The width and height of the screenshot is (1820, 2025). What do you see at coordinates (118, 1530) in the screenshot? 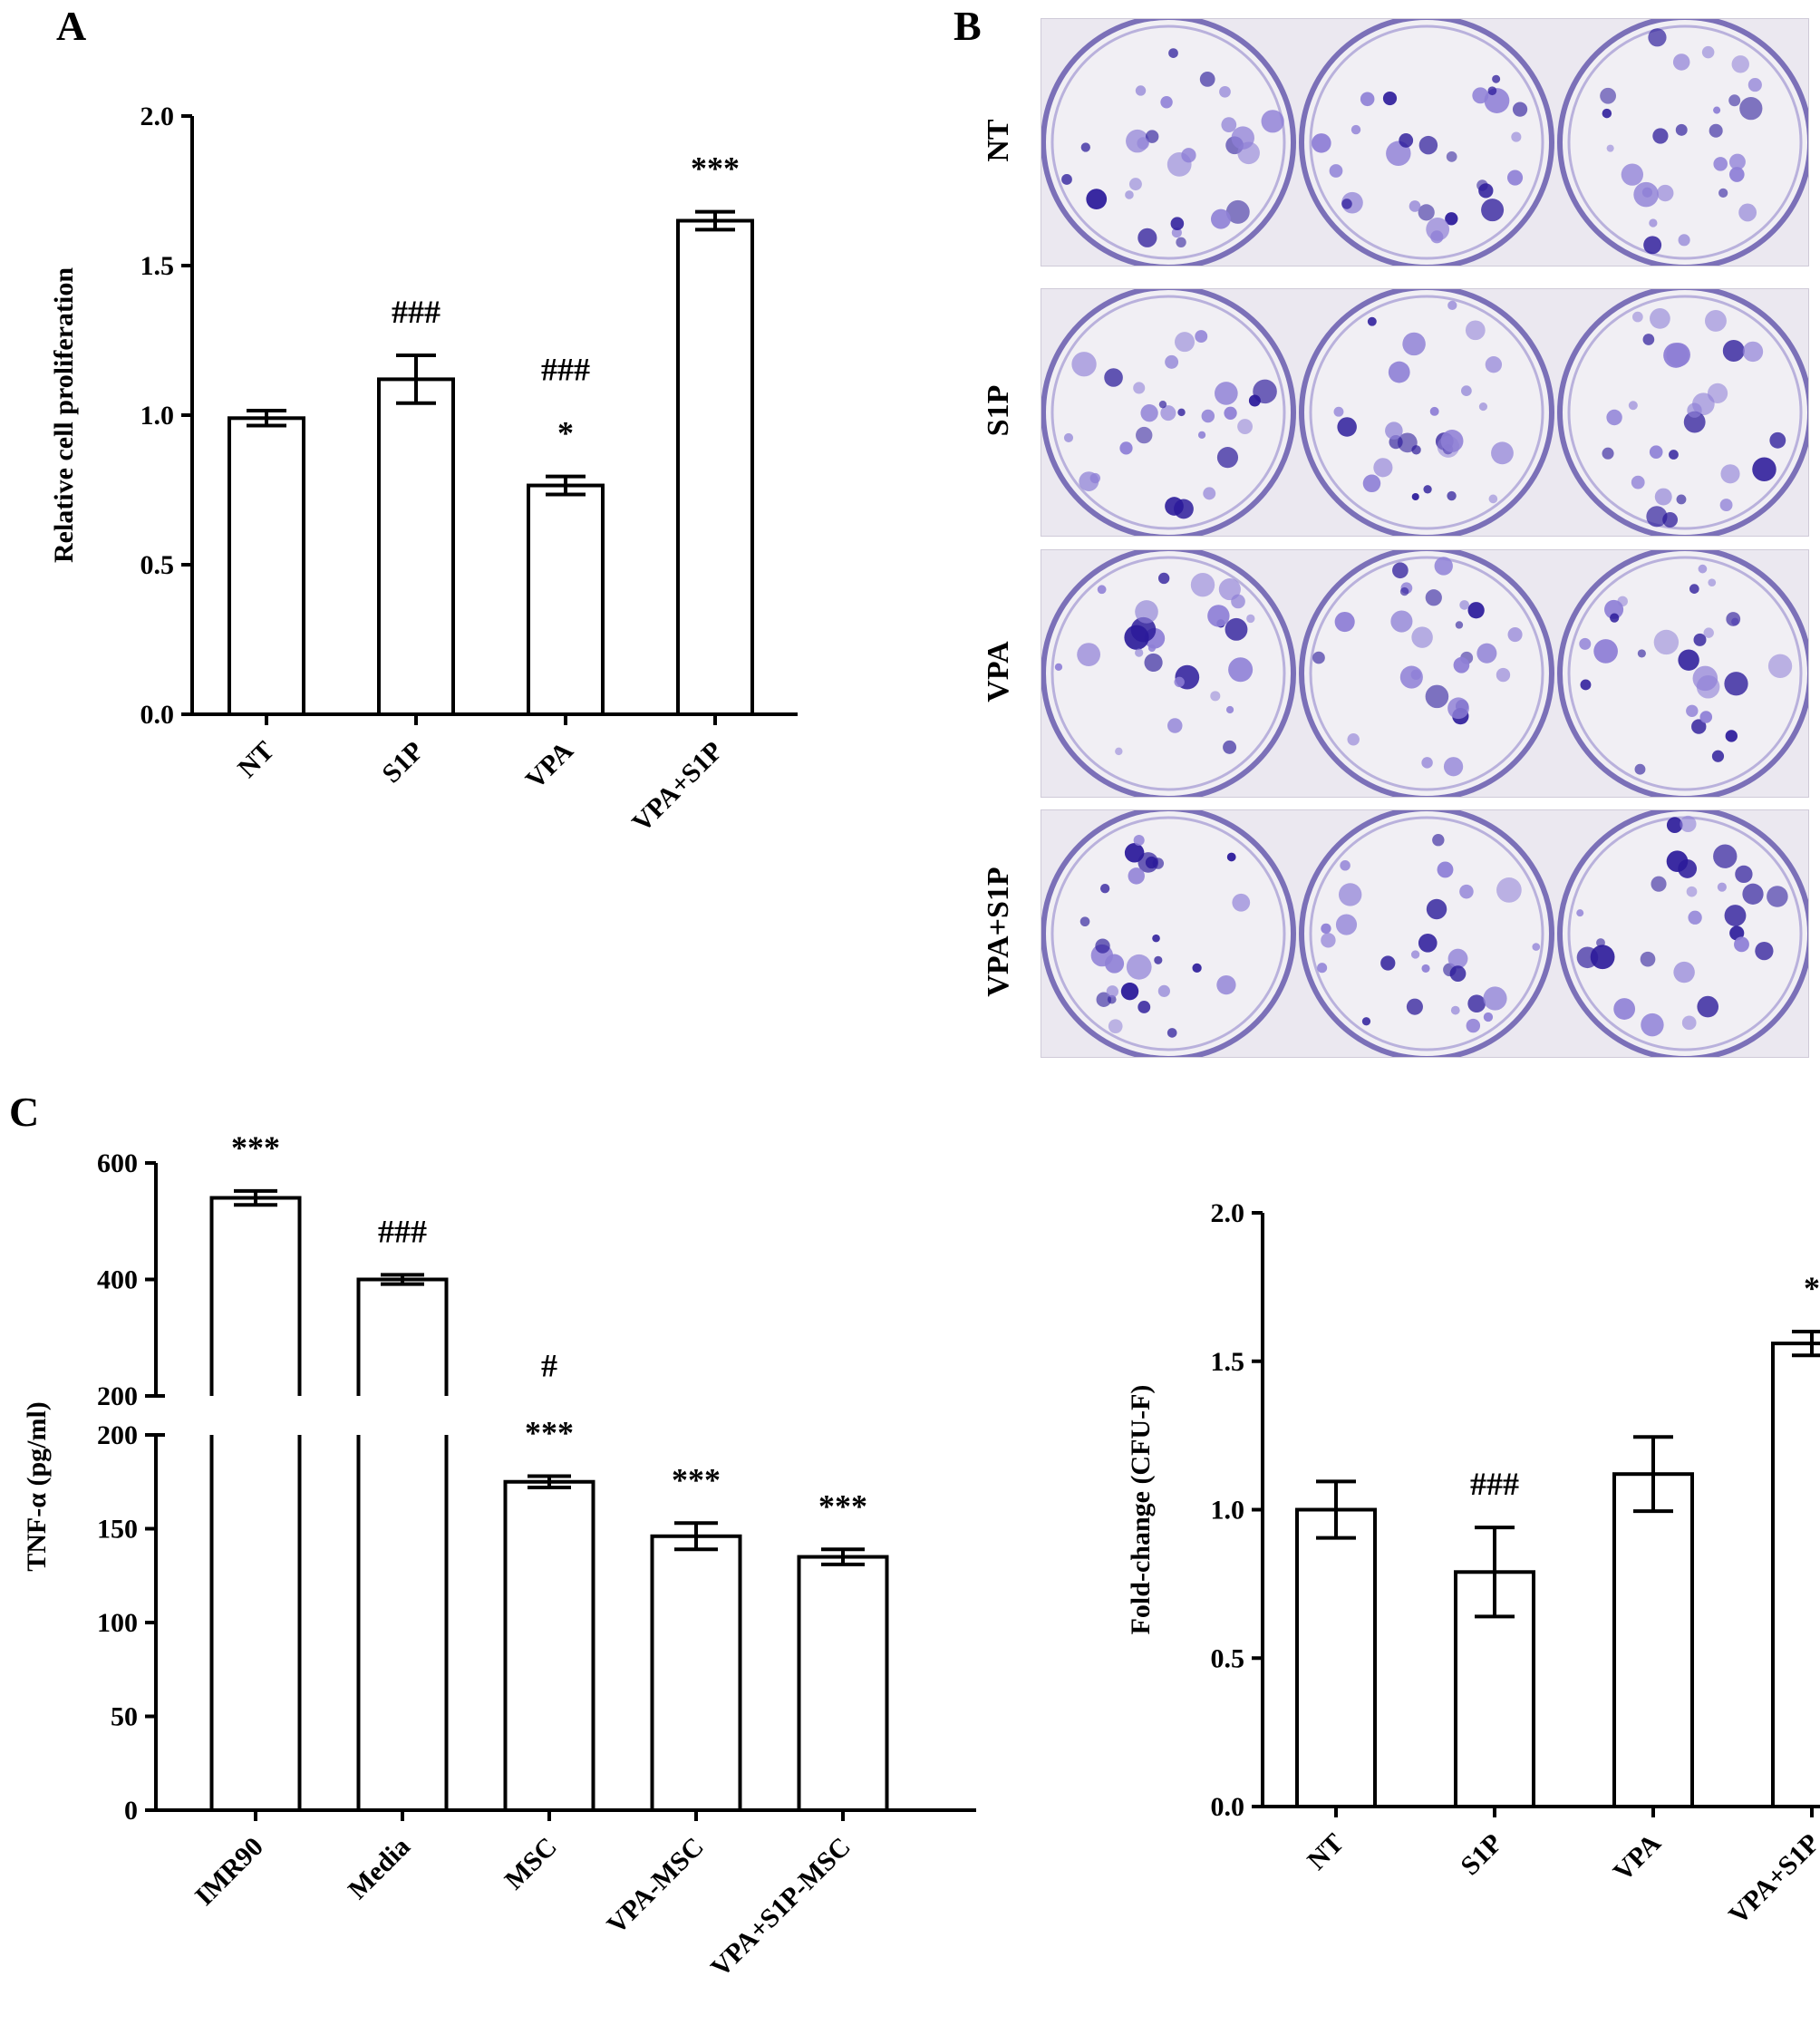
I see `chart-tnf-y-tick-label: 150` at bounding box center [118, 1530].